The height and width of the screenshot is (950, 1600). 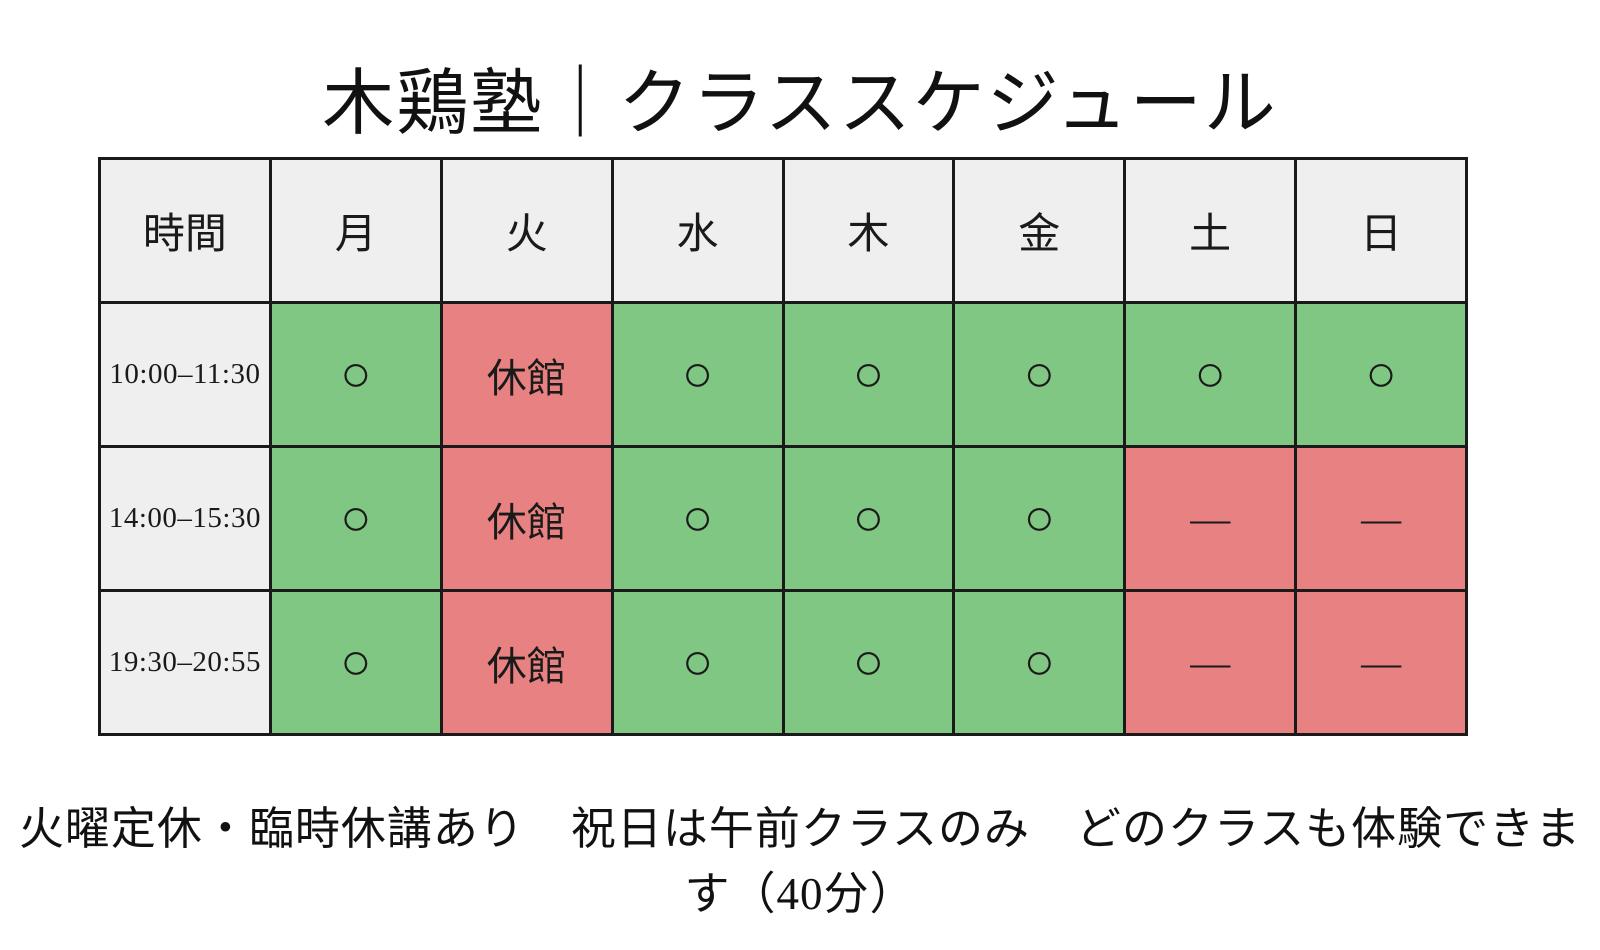 I want to click on schedule-row: 19:30–20:55 ○ 休館 ○ ○ ○ — —, so click(x=783, y=662).